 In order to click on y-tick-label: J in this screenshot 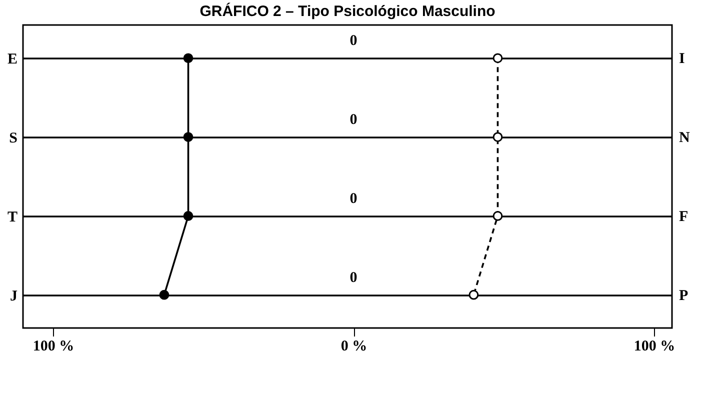, I will do `click(14, 296)`.